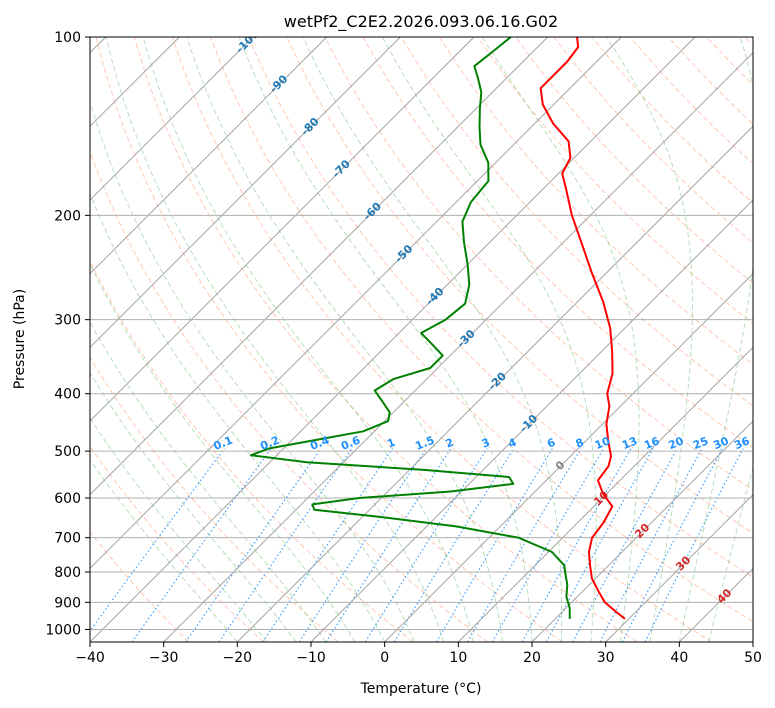 This screenshot has width=775, height=708. What do you see at coordinates (721, 443) in the screenshot?
I see `mixing-ratio-label: 30` at bounding box center [721, 443].